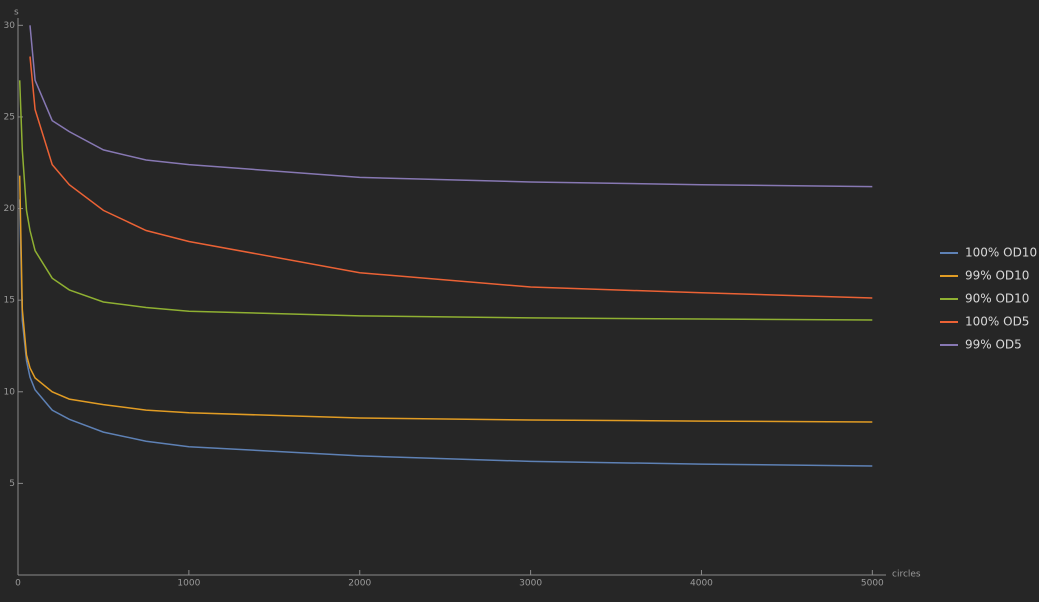  What do you see at coordinates (18, 584) in the screenshot?
I see `x-tick-label: 0` at bounding box center [18, 584].